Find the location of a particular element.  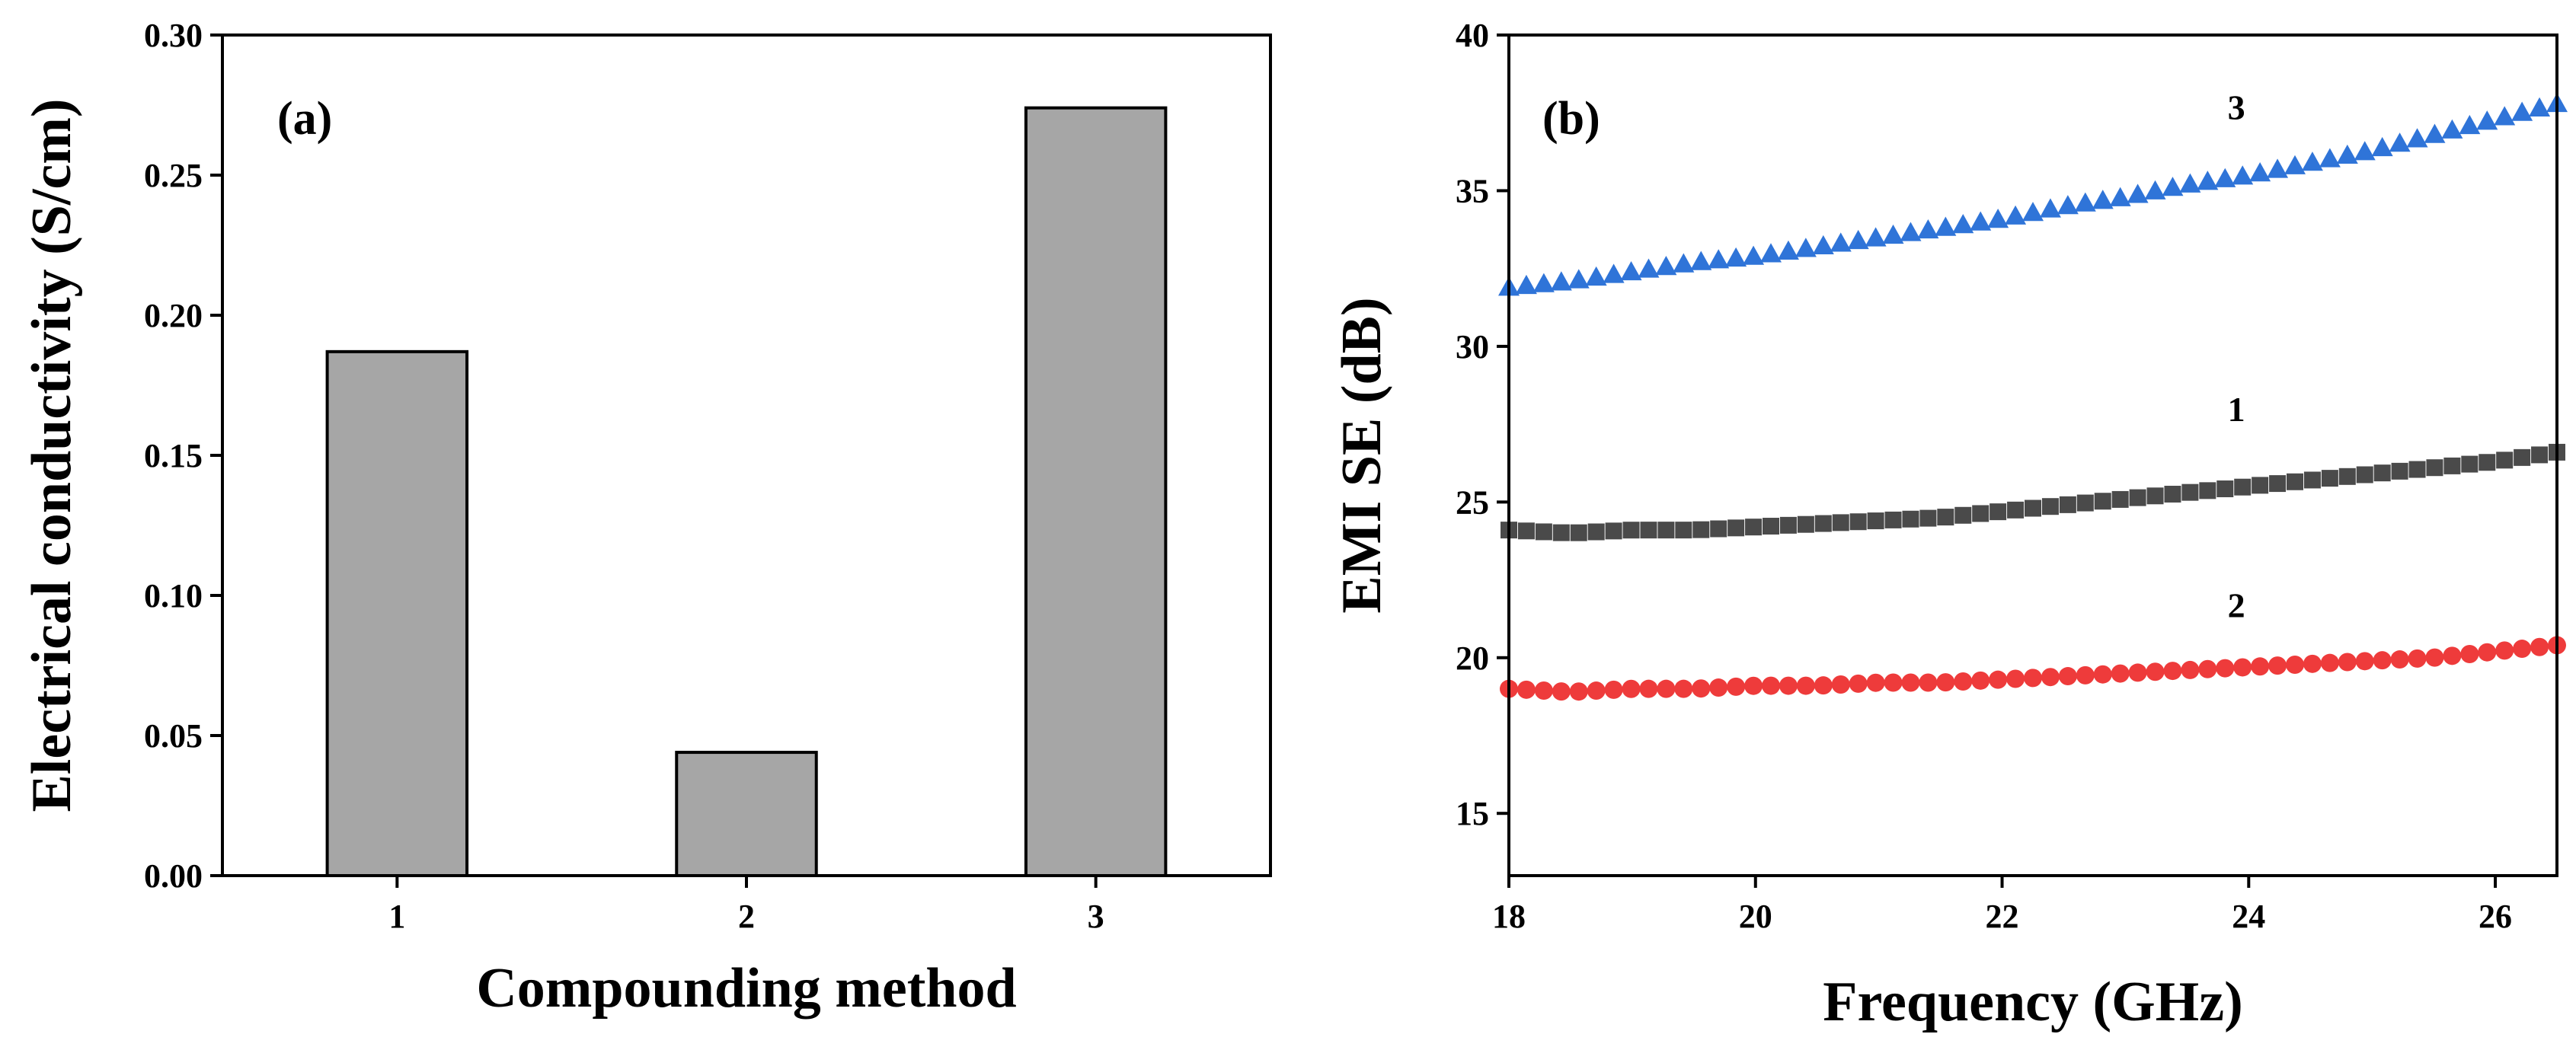

y-tick-label: 0.20 is located at coordinates (174, 315).